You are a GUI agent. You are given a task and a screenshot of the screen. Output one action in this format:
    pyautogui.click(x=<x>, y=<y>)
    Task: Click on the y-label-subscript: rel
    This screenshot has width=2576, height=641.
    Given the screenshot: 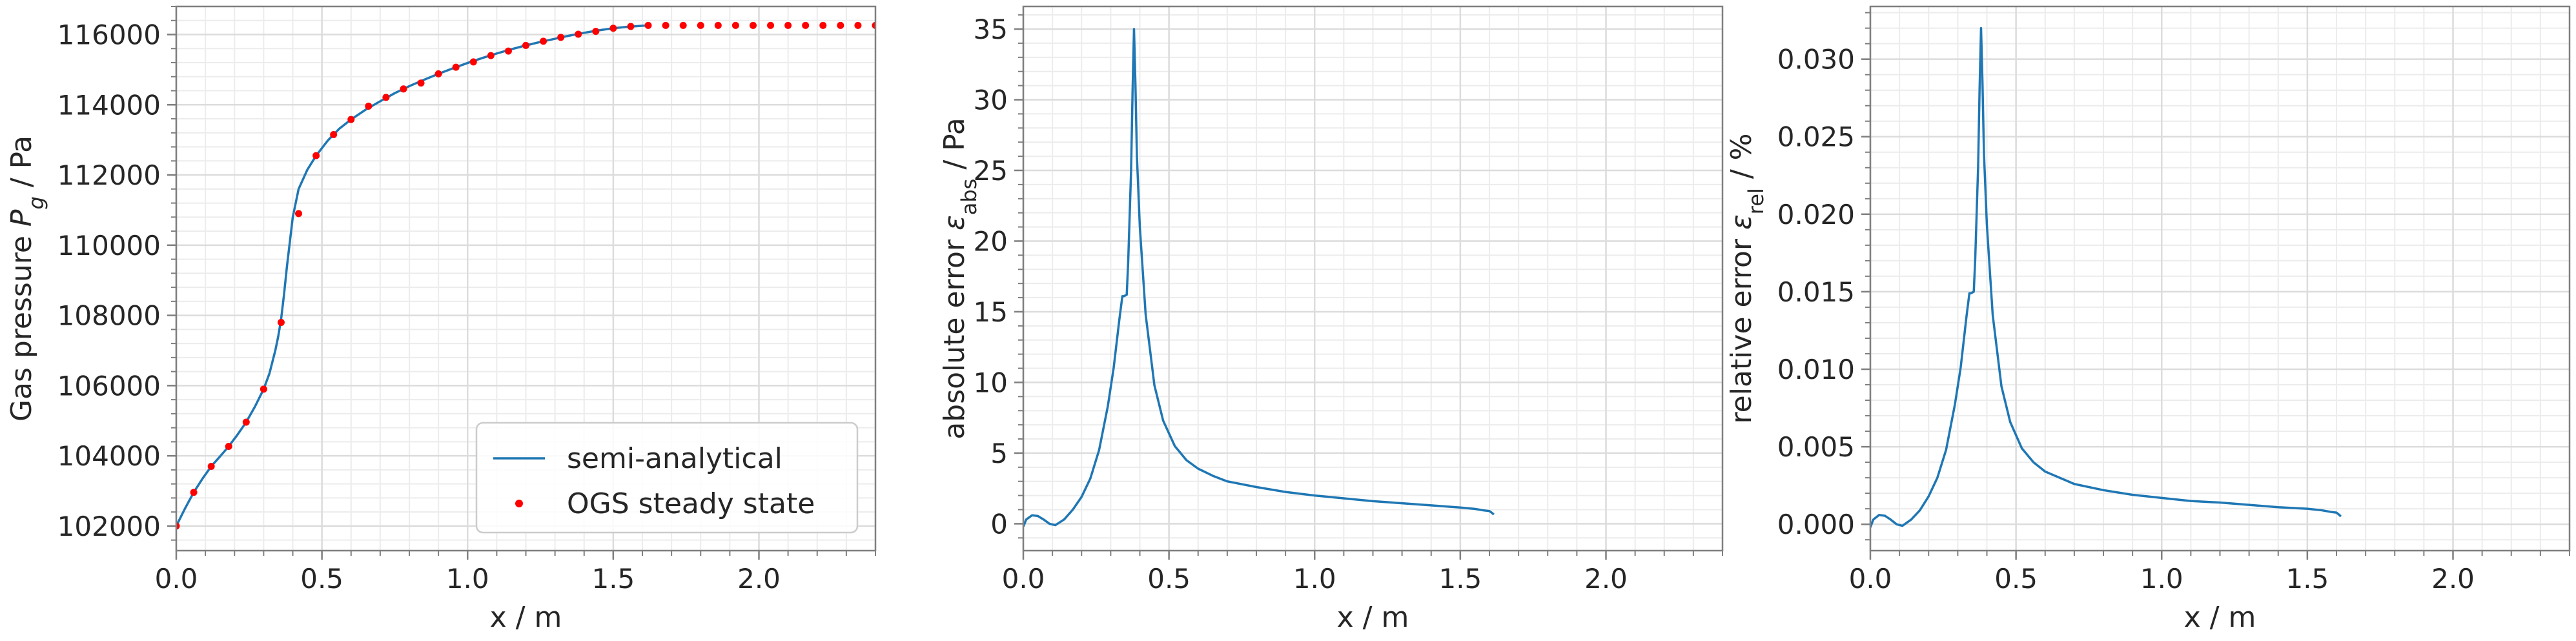 What is the action you would take?
    pyautogui.click(x=1756, y=201)
    